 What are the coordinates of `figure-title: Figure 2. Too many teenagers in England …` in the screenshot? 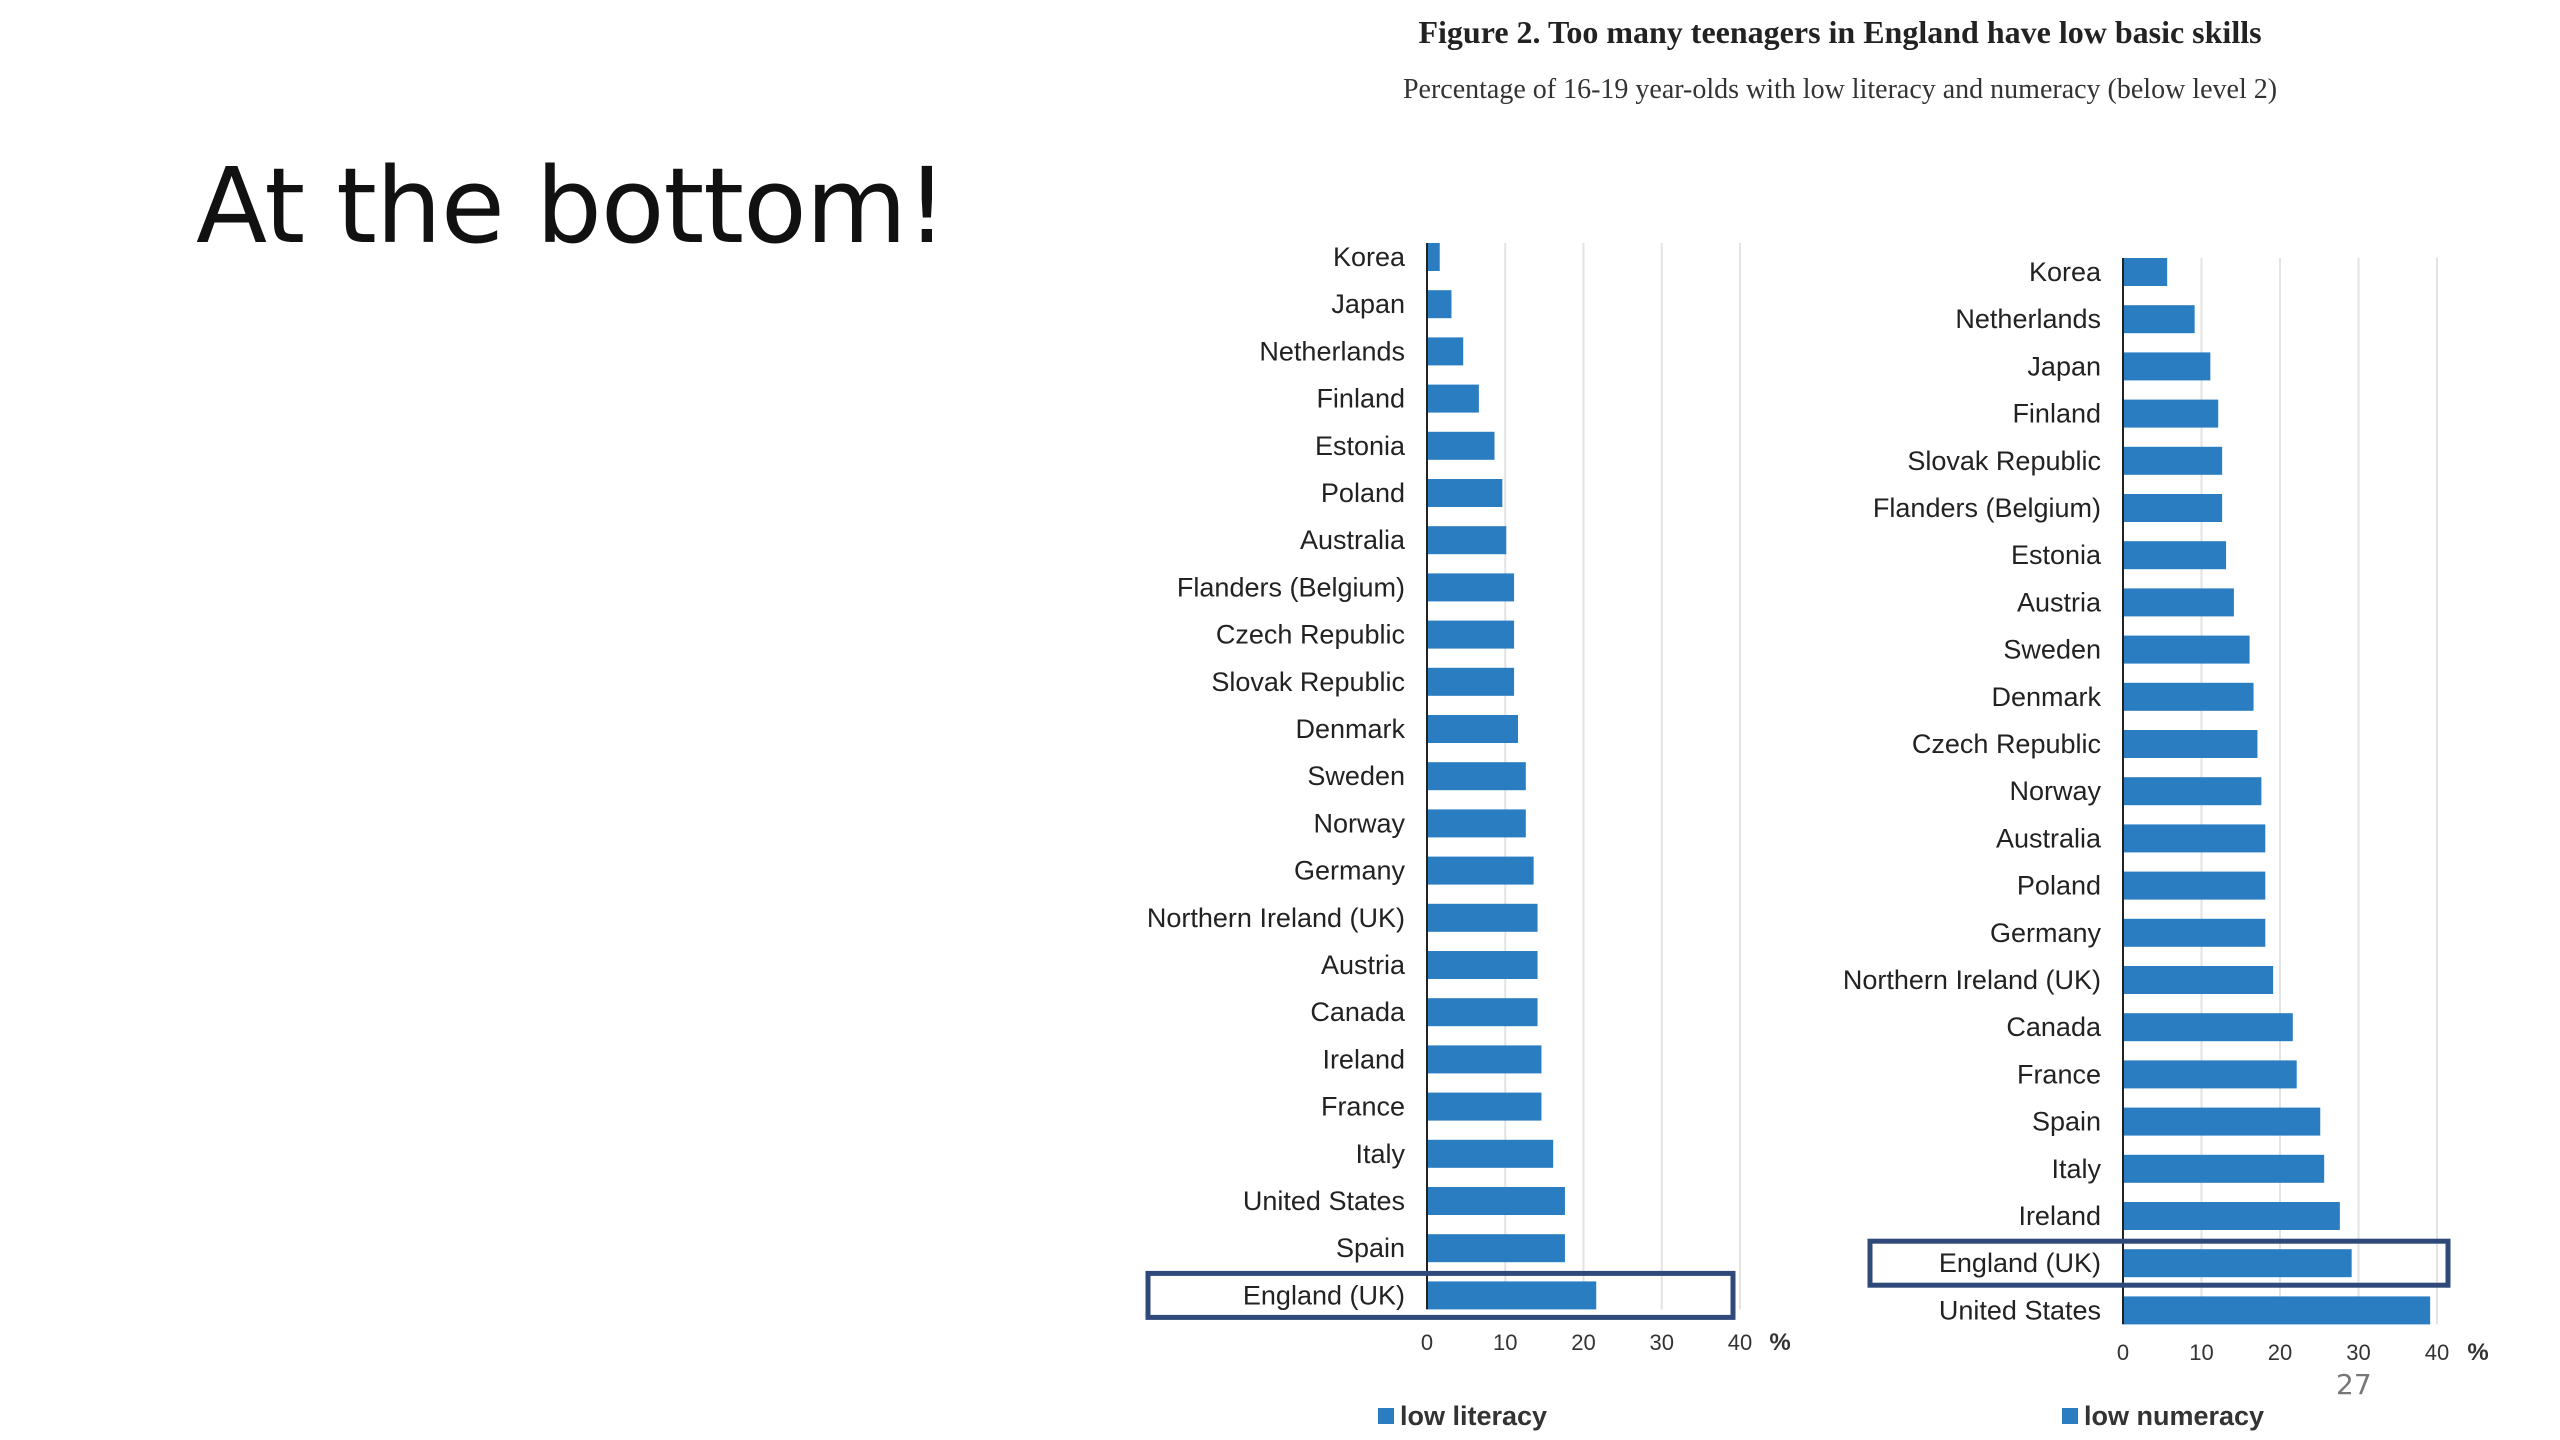 It's located at (1840, 32).